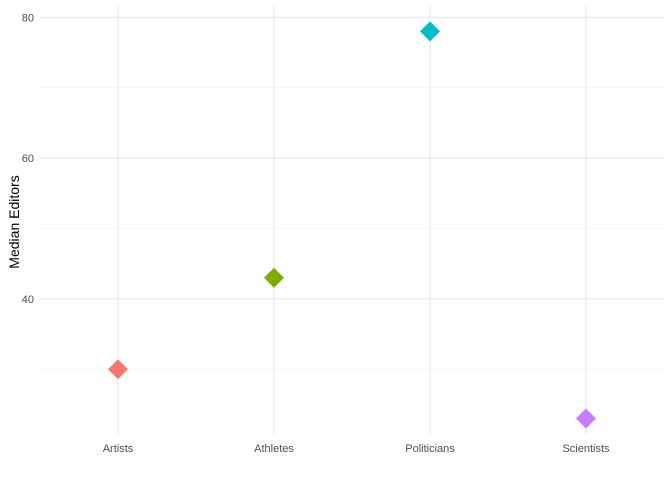  I want to click on point-athletes, so click(274, 277).